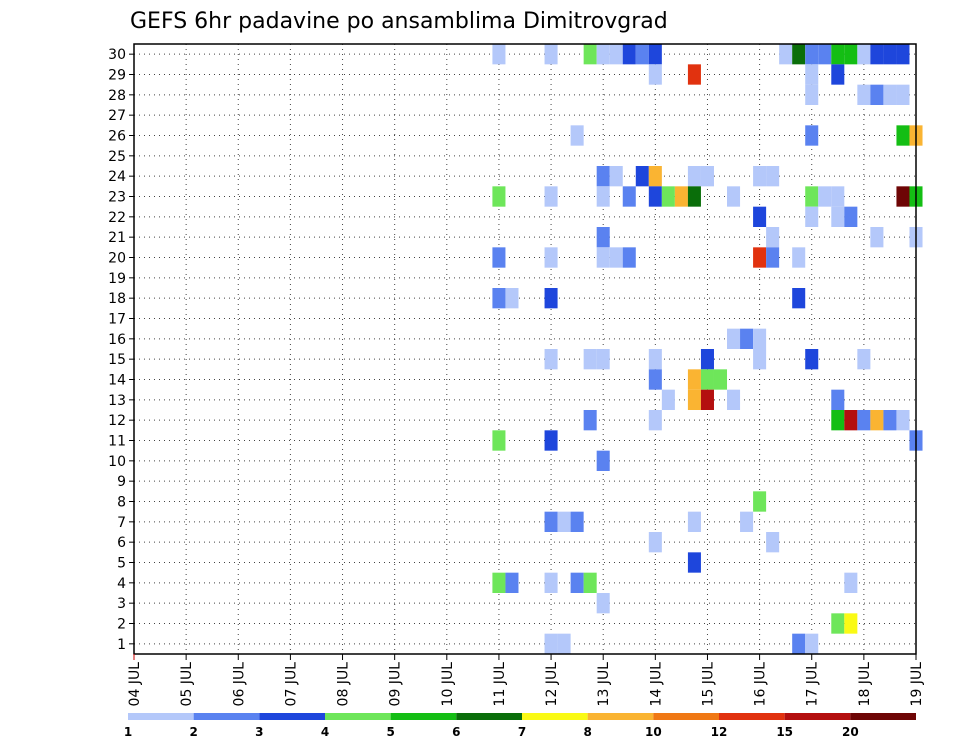 This screenshot has height=746, width=960. What do you see at coordinates (850, 732) in the screenshot?
I see `colorbar-tick-label: 20` at bounding box center [850, 732].